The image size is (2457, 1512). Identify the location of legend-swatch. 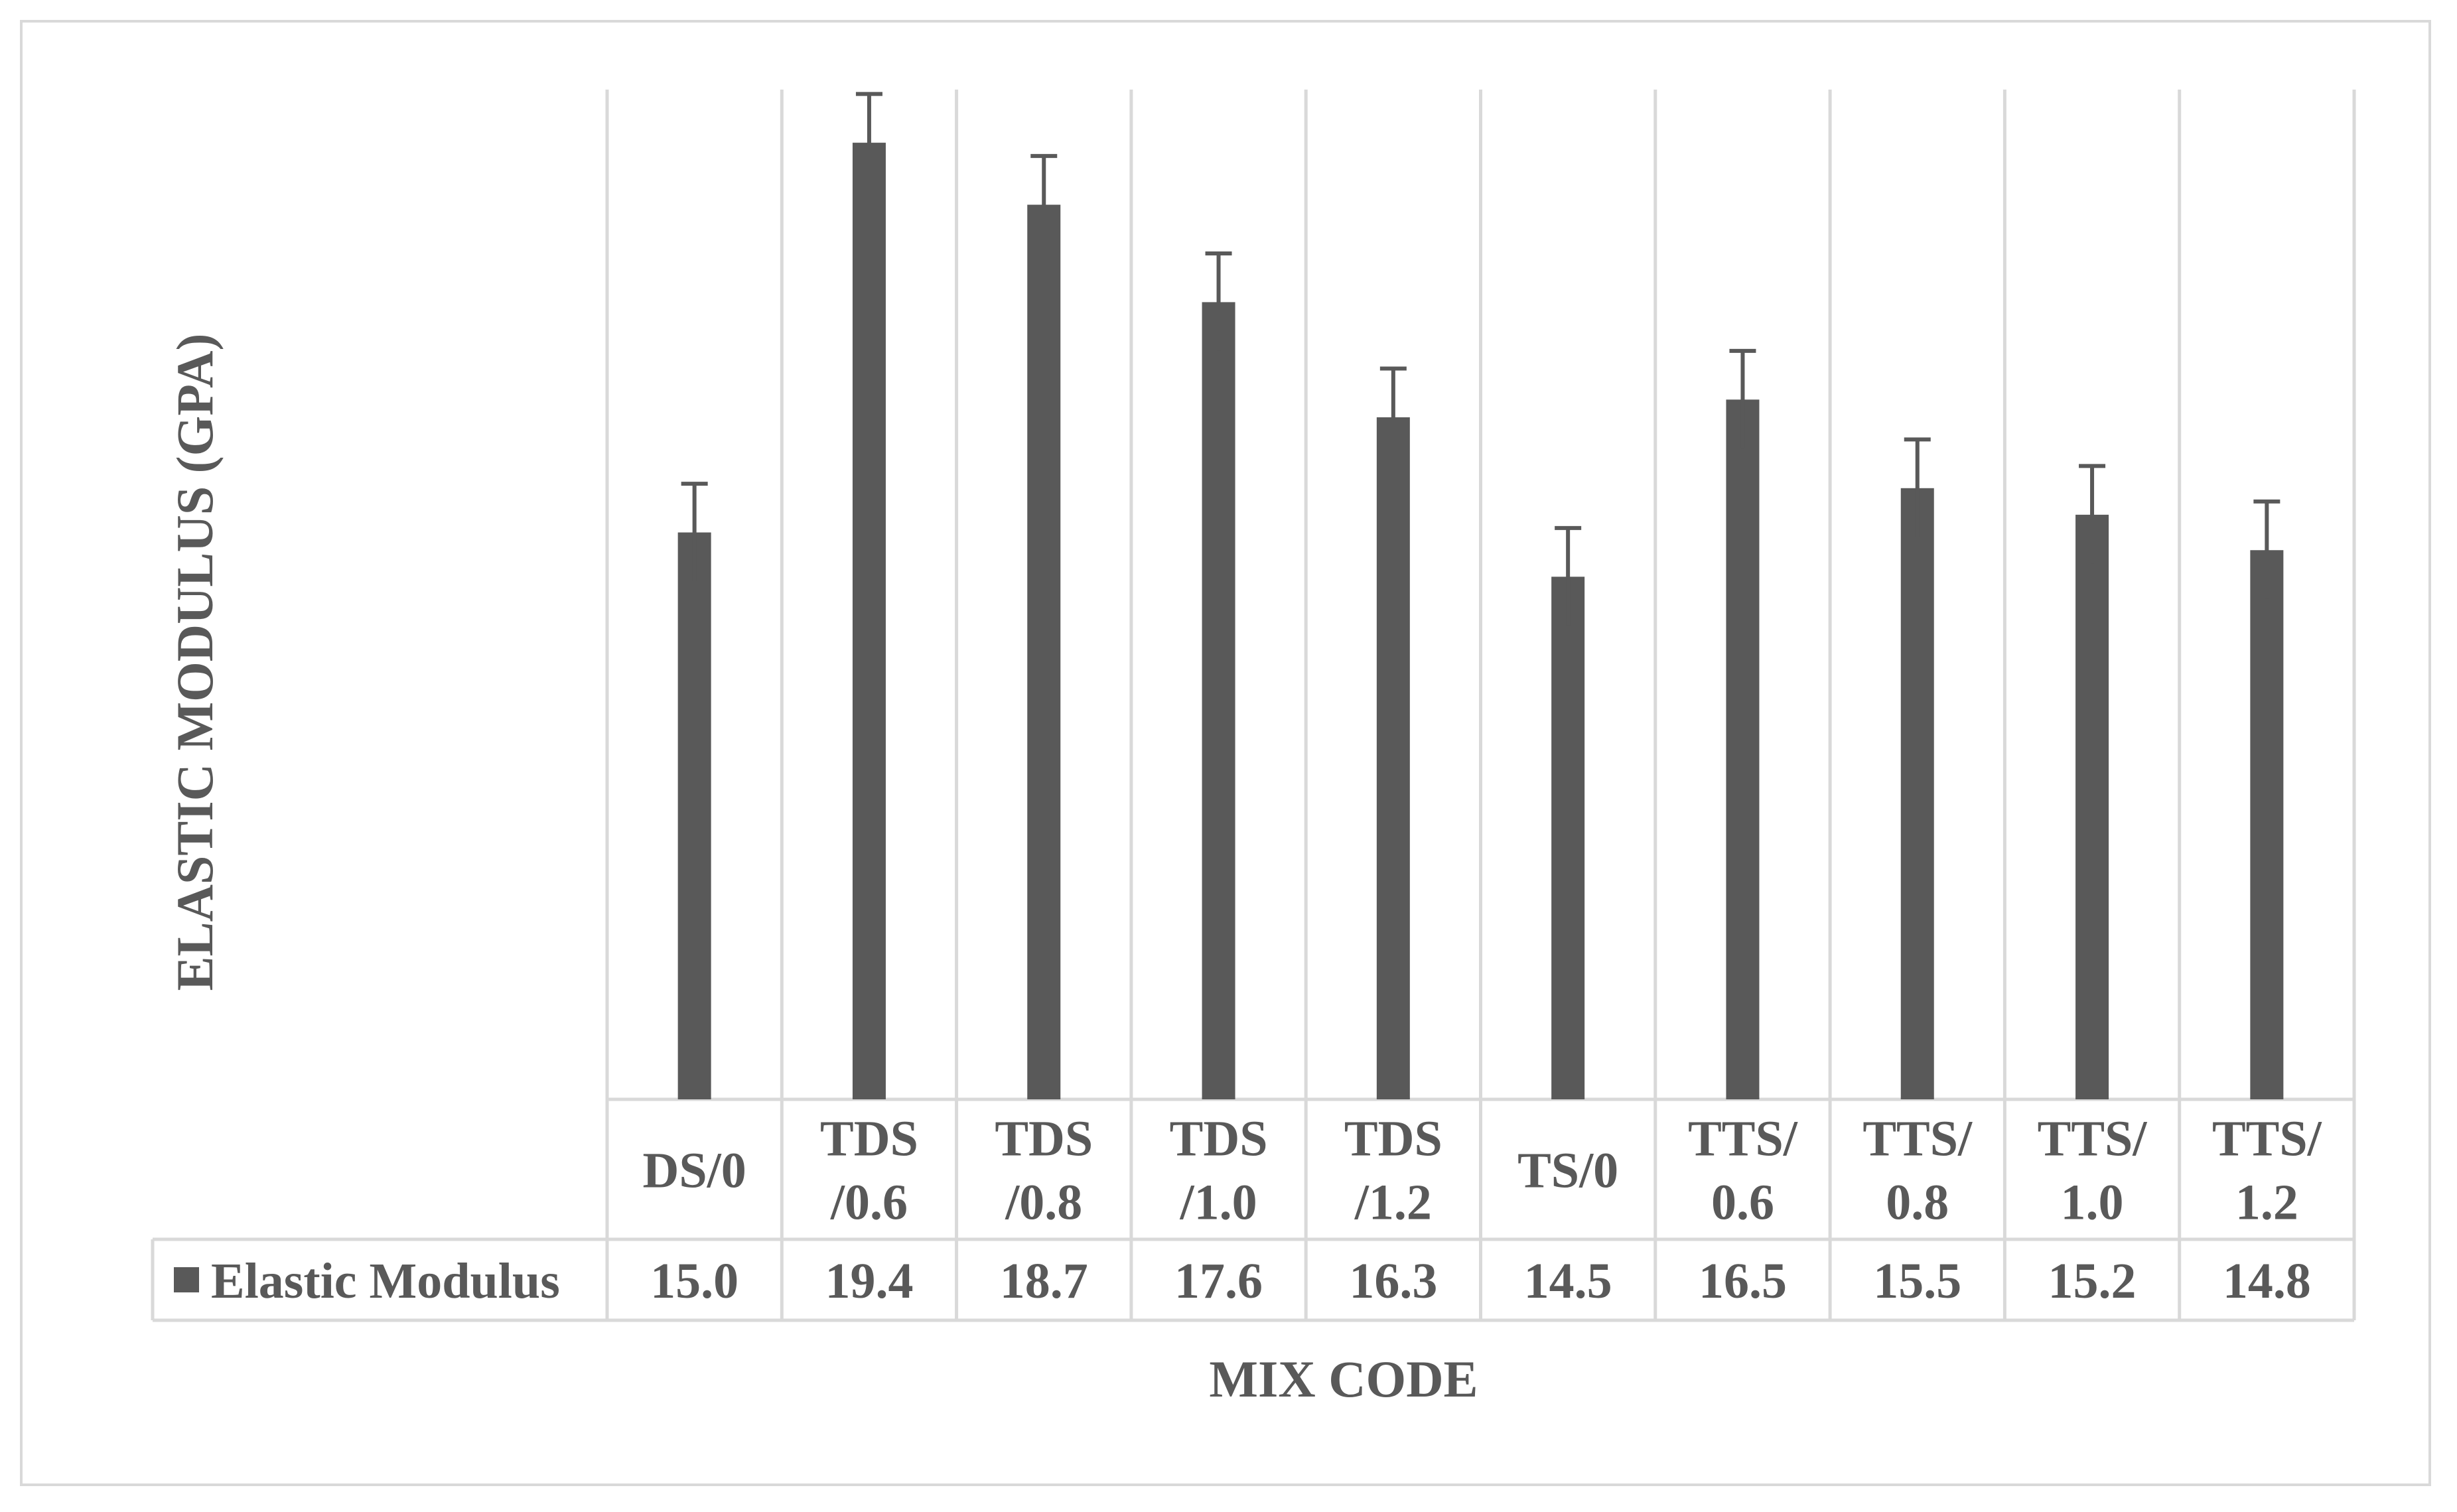
(186, 1279).